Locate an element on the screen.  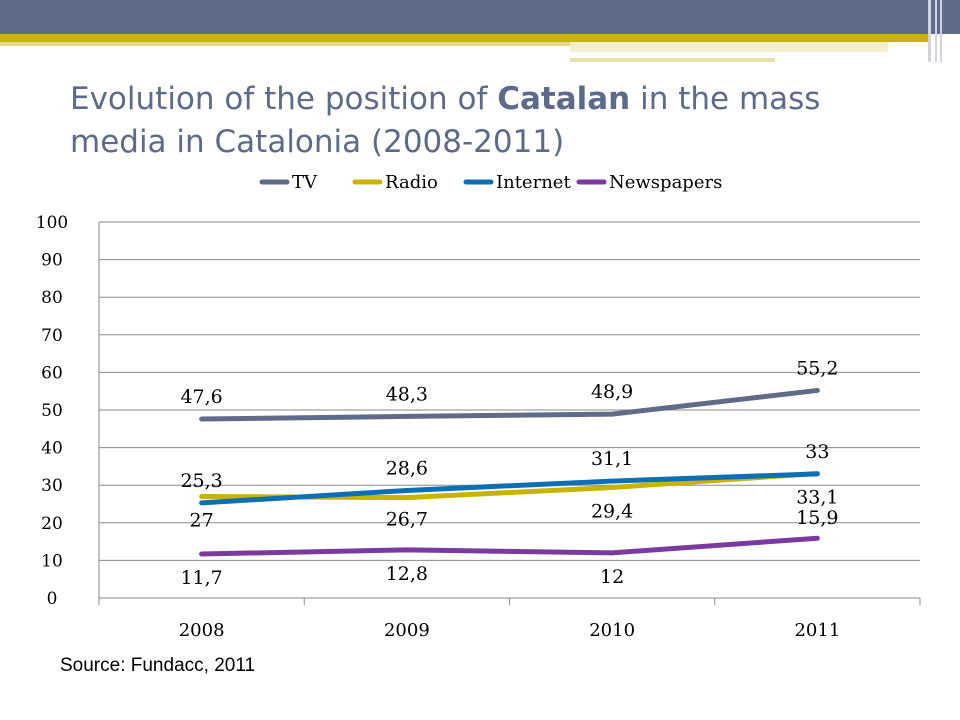
legend-label: Radio is located at coordinates (411, 182).